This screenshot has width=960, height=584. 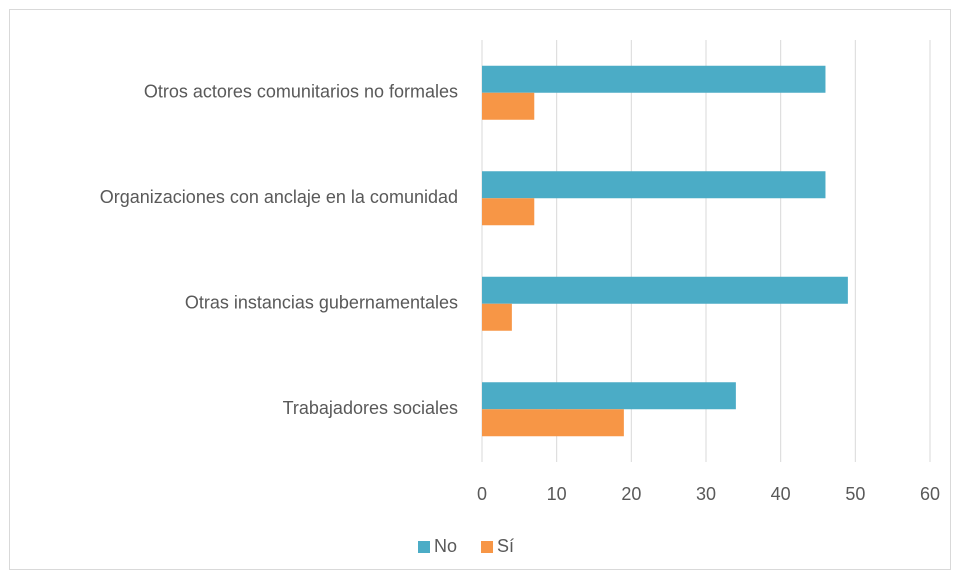 I want to click on legend-label: Sí, so click(x=505, y=546).